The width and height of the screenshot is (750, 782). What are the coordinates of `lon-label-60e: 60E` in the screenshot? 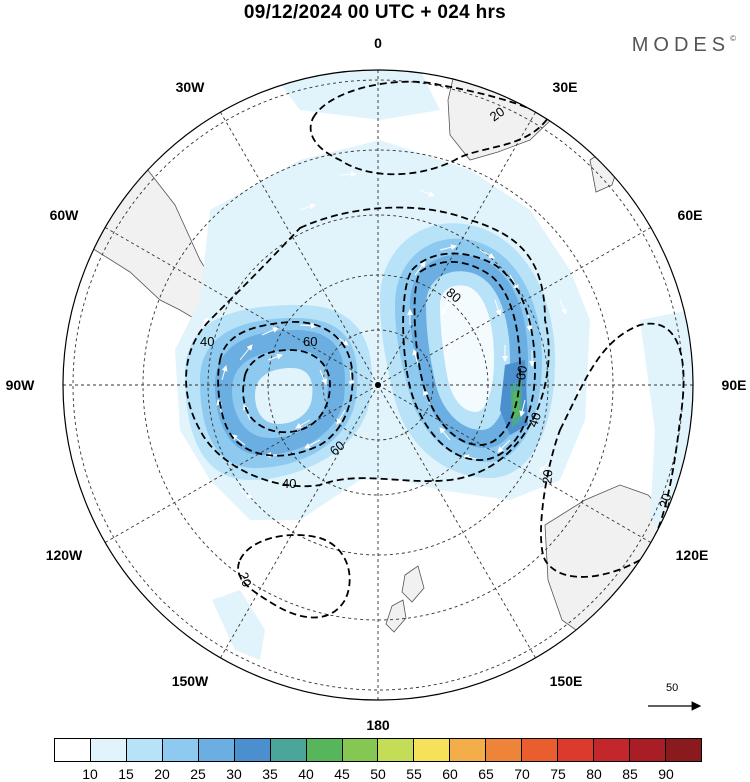 It's located at (690, 215).